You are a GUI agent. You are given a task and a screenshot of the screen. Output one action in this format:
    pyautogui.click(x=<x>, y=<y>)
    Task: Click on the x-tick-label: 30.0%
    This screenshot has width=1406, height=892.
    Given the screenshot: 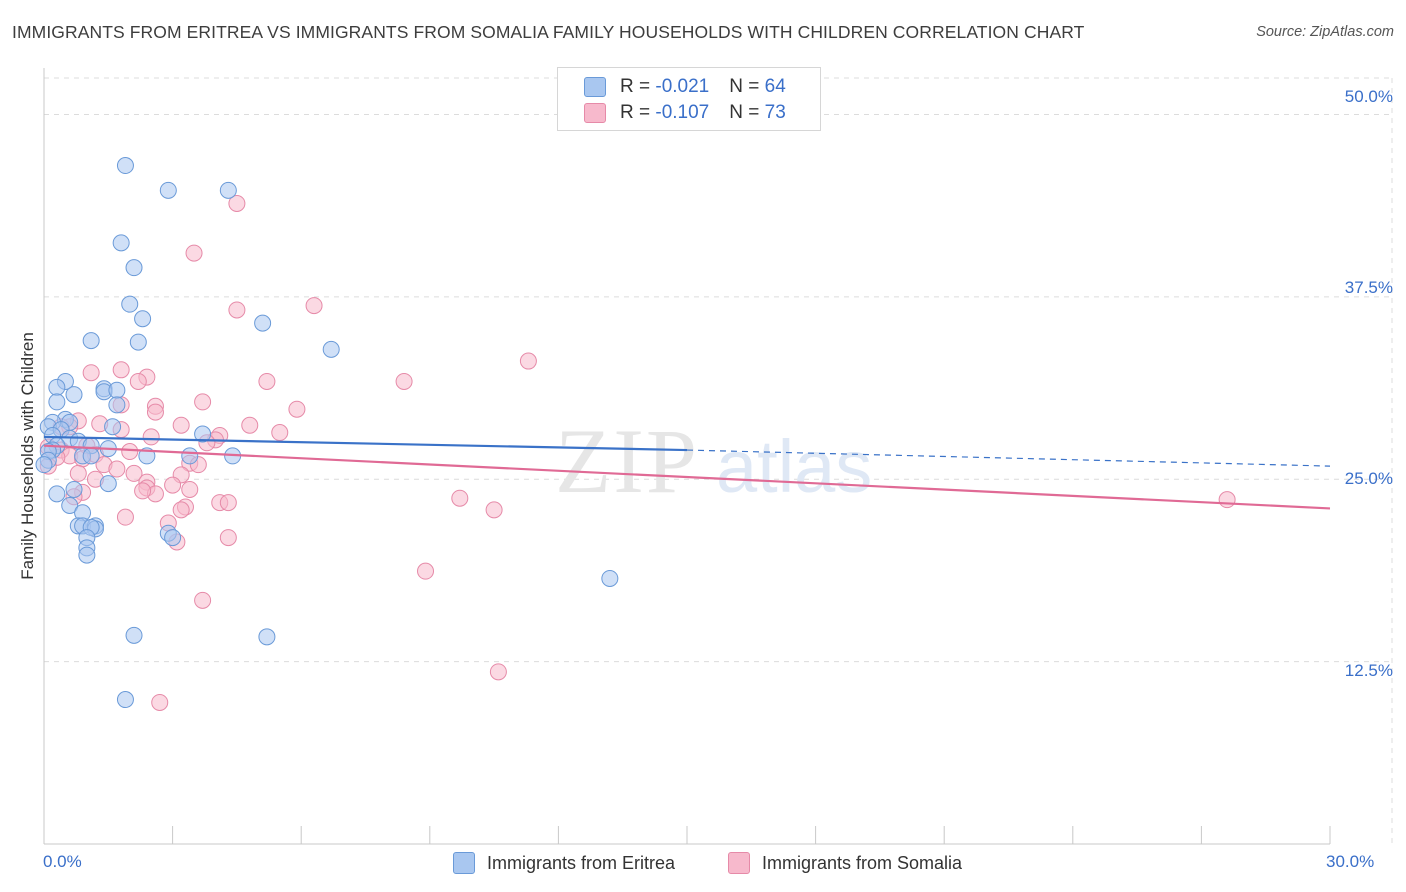 What is the action you would take?
    pyautogui.click(x=1350, y=861)
    